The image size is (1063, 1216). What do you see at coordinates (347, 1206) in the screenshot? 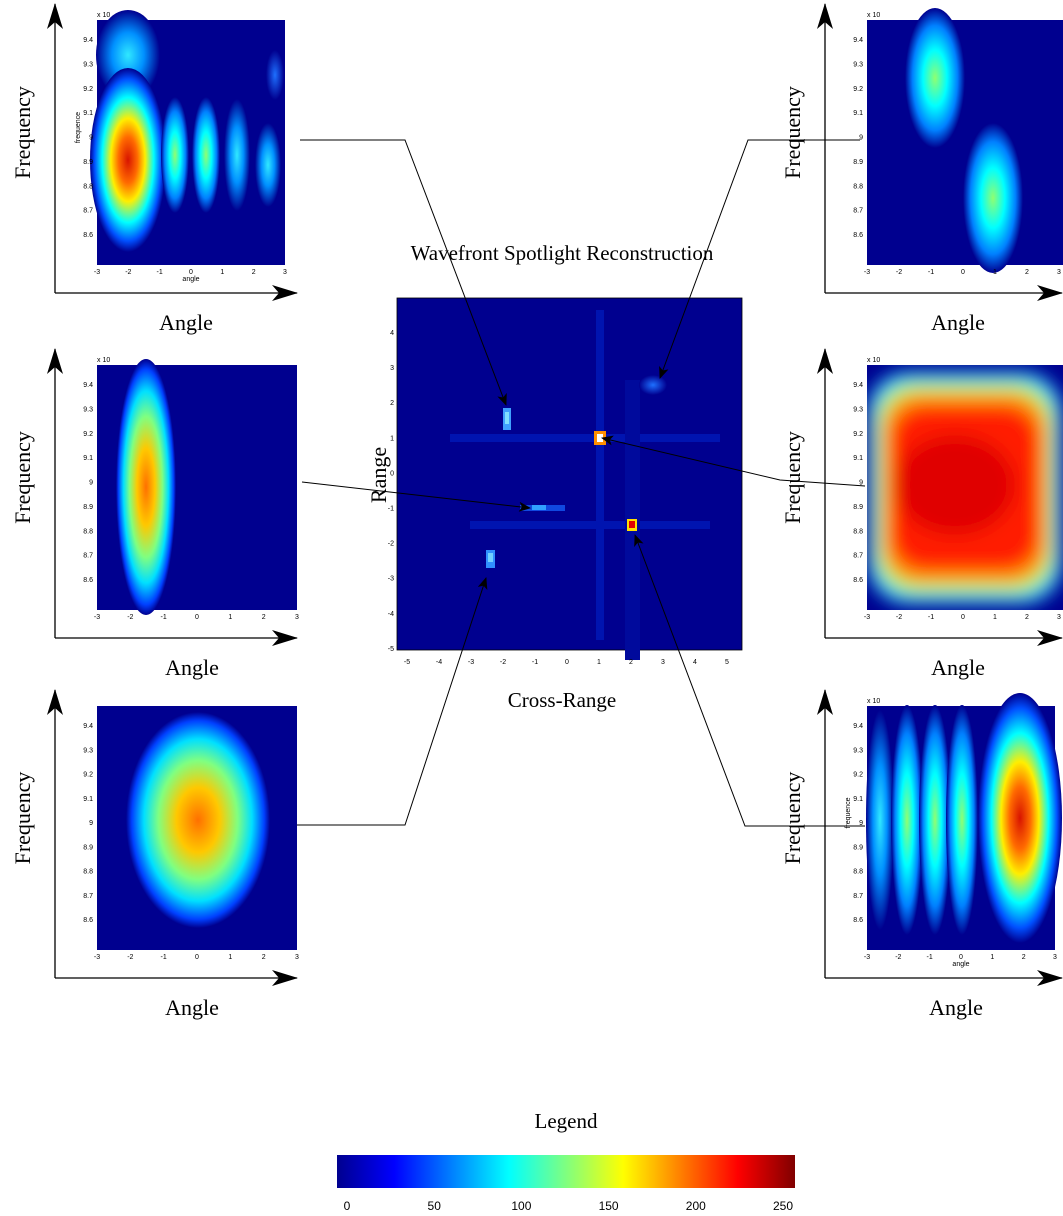
I see `legend-tick-label: 0` at bounding box center [347, 1206].